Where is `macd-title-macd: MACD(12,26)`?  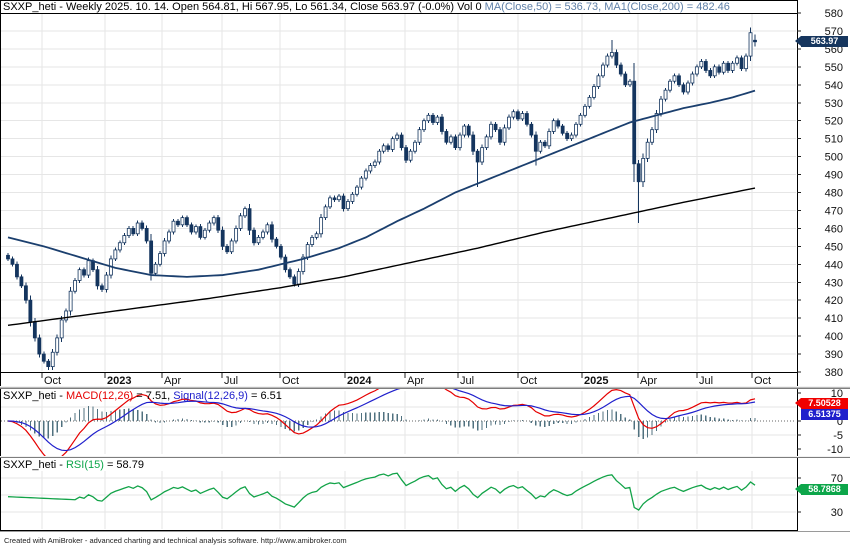 macd-title-macd: MACD(12,26) is located at coordinates (99, 396).